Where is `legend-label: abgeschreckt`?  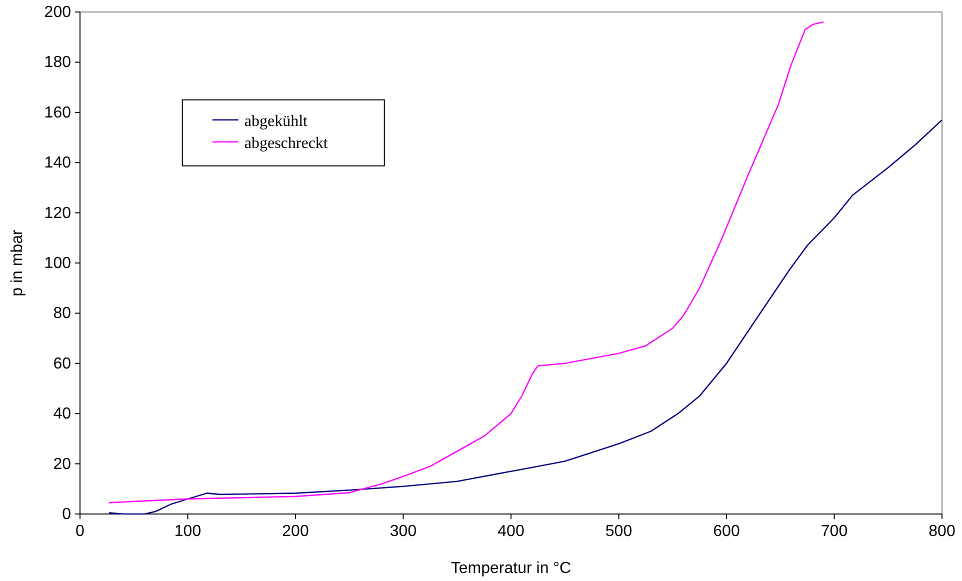 legend-label: abgeschreckt is located at coordinates (286, 143).